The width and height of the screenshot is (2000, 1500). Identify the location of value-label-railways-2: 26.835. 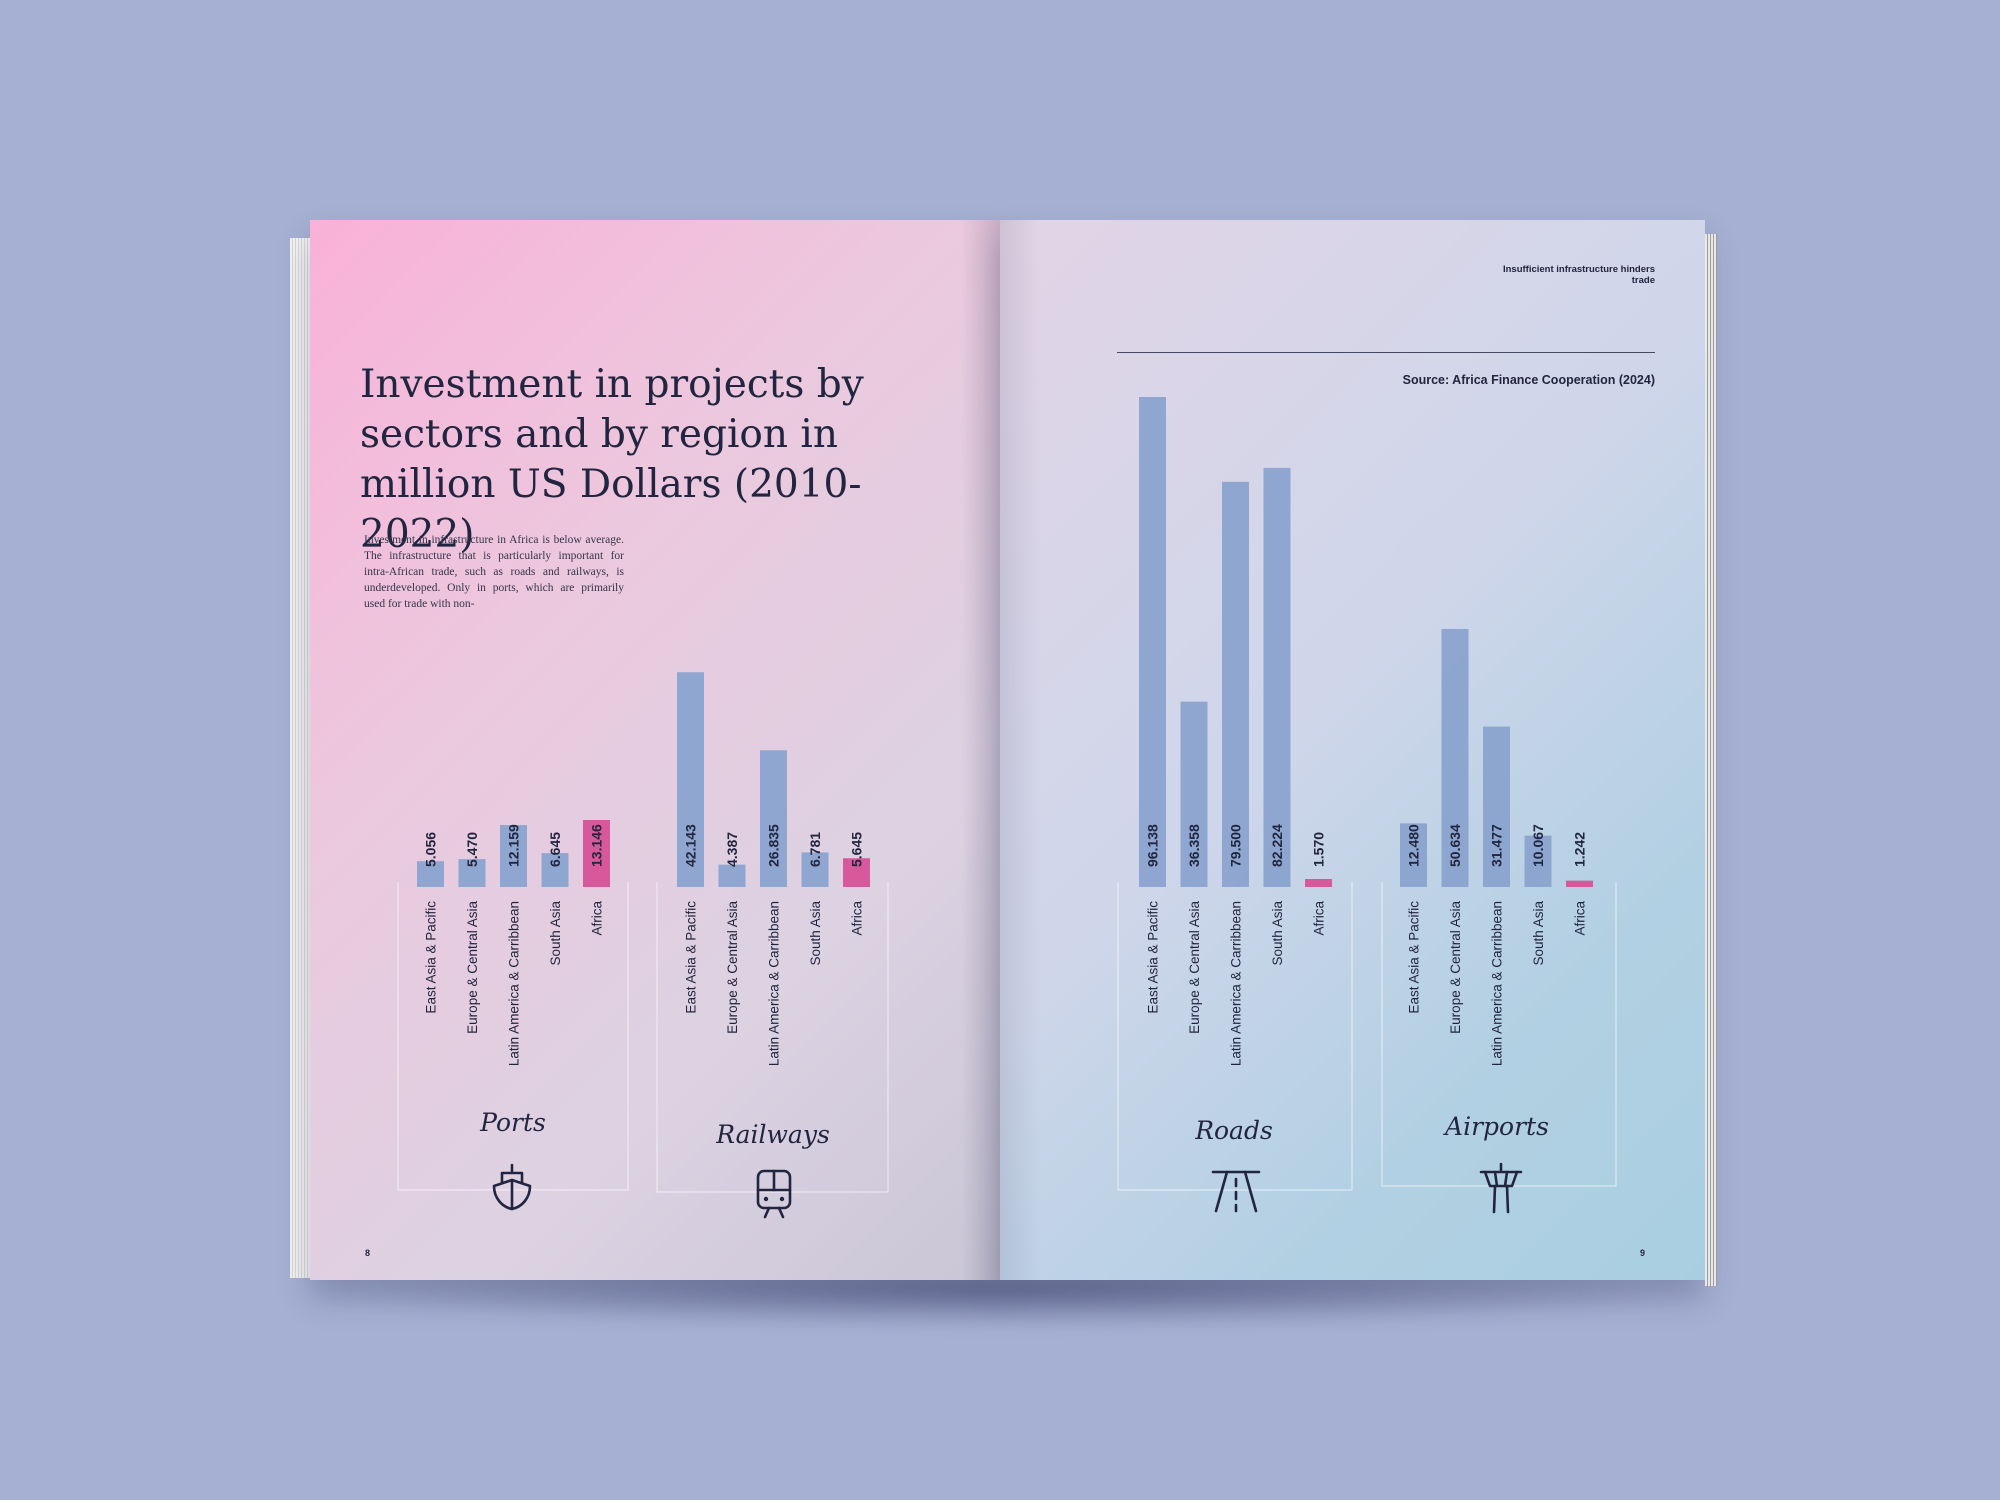
(774, 845).